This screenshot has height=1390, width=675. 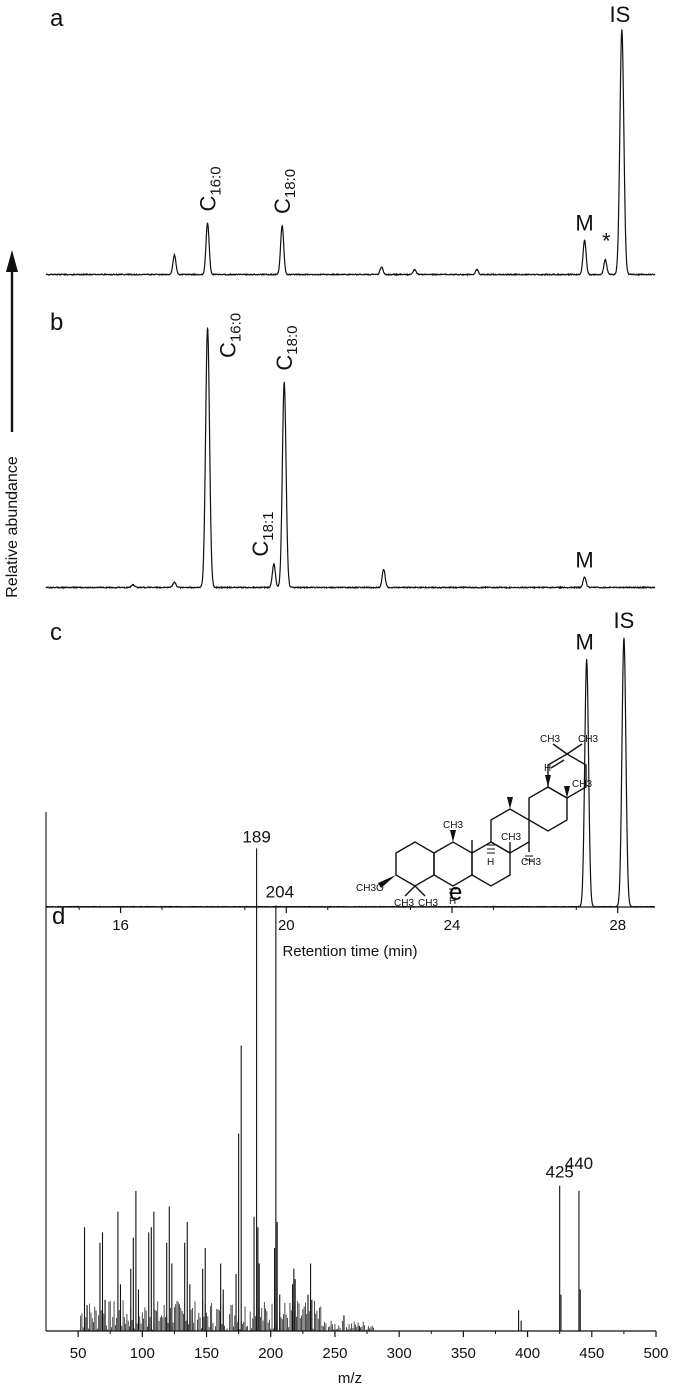 I want to click on x-tick-label-mz-500: 500, so click(x=655, y=1353).